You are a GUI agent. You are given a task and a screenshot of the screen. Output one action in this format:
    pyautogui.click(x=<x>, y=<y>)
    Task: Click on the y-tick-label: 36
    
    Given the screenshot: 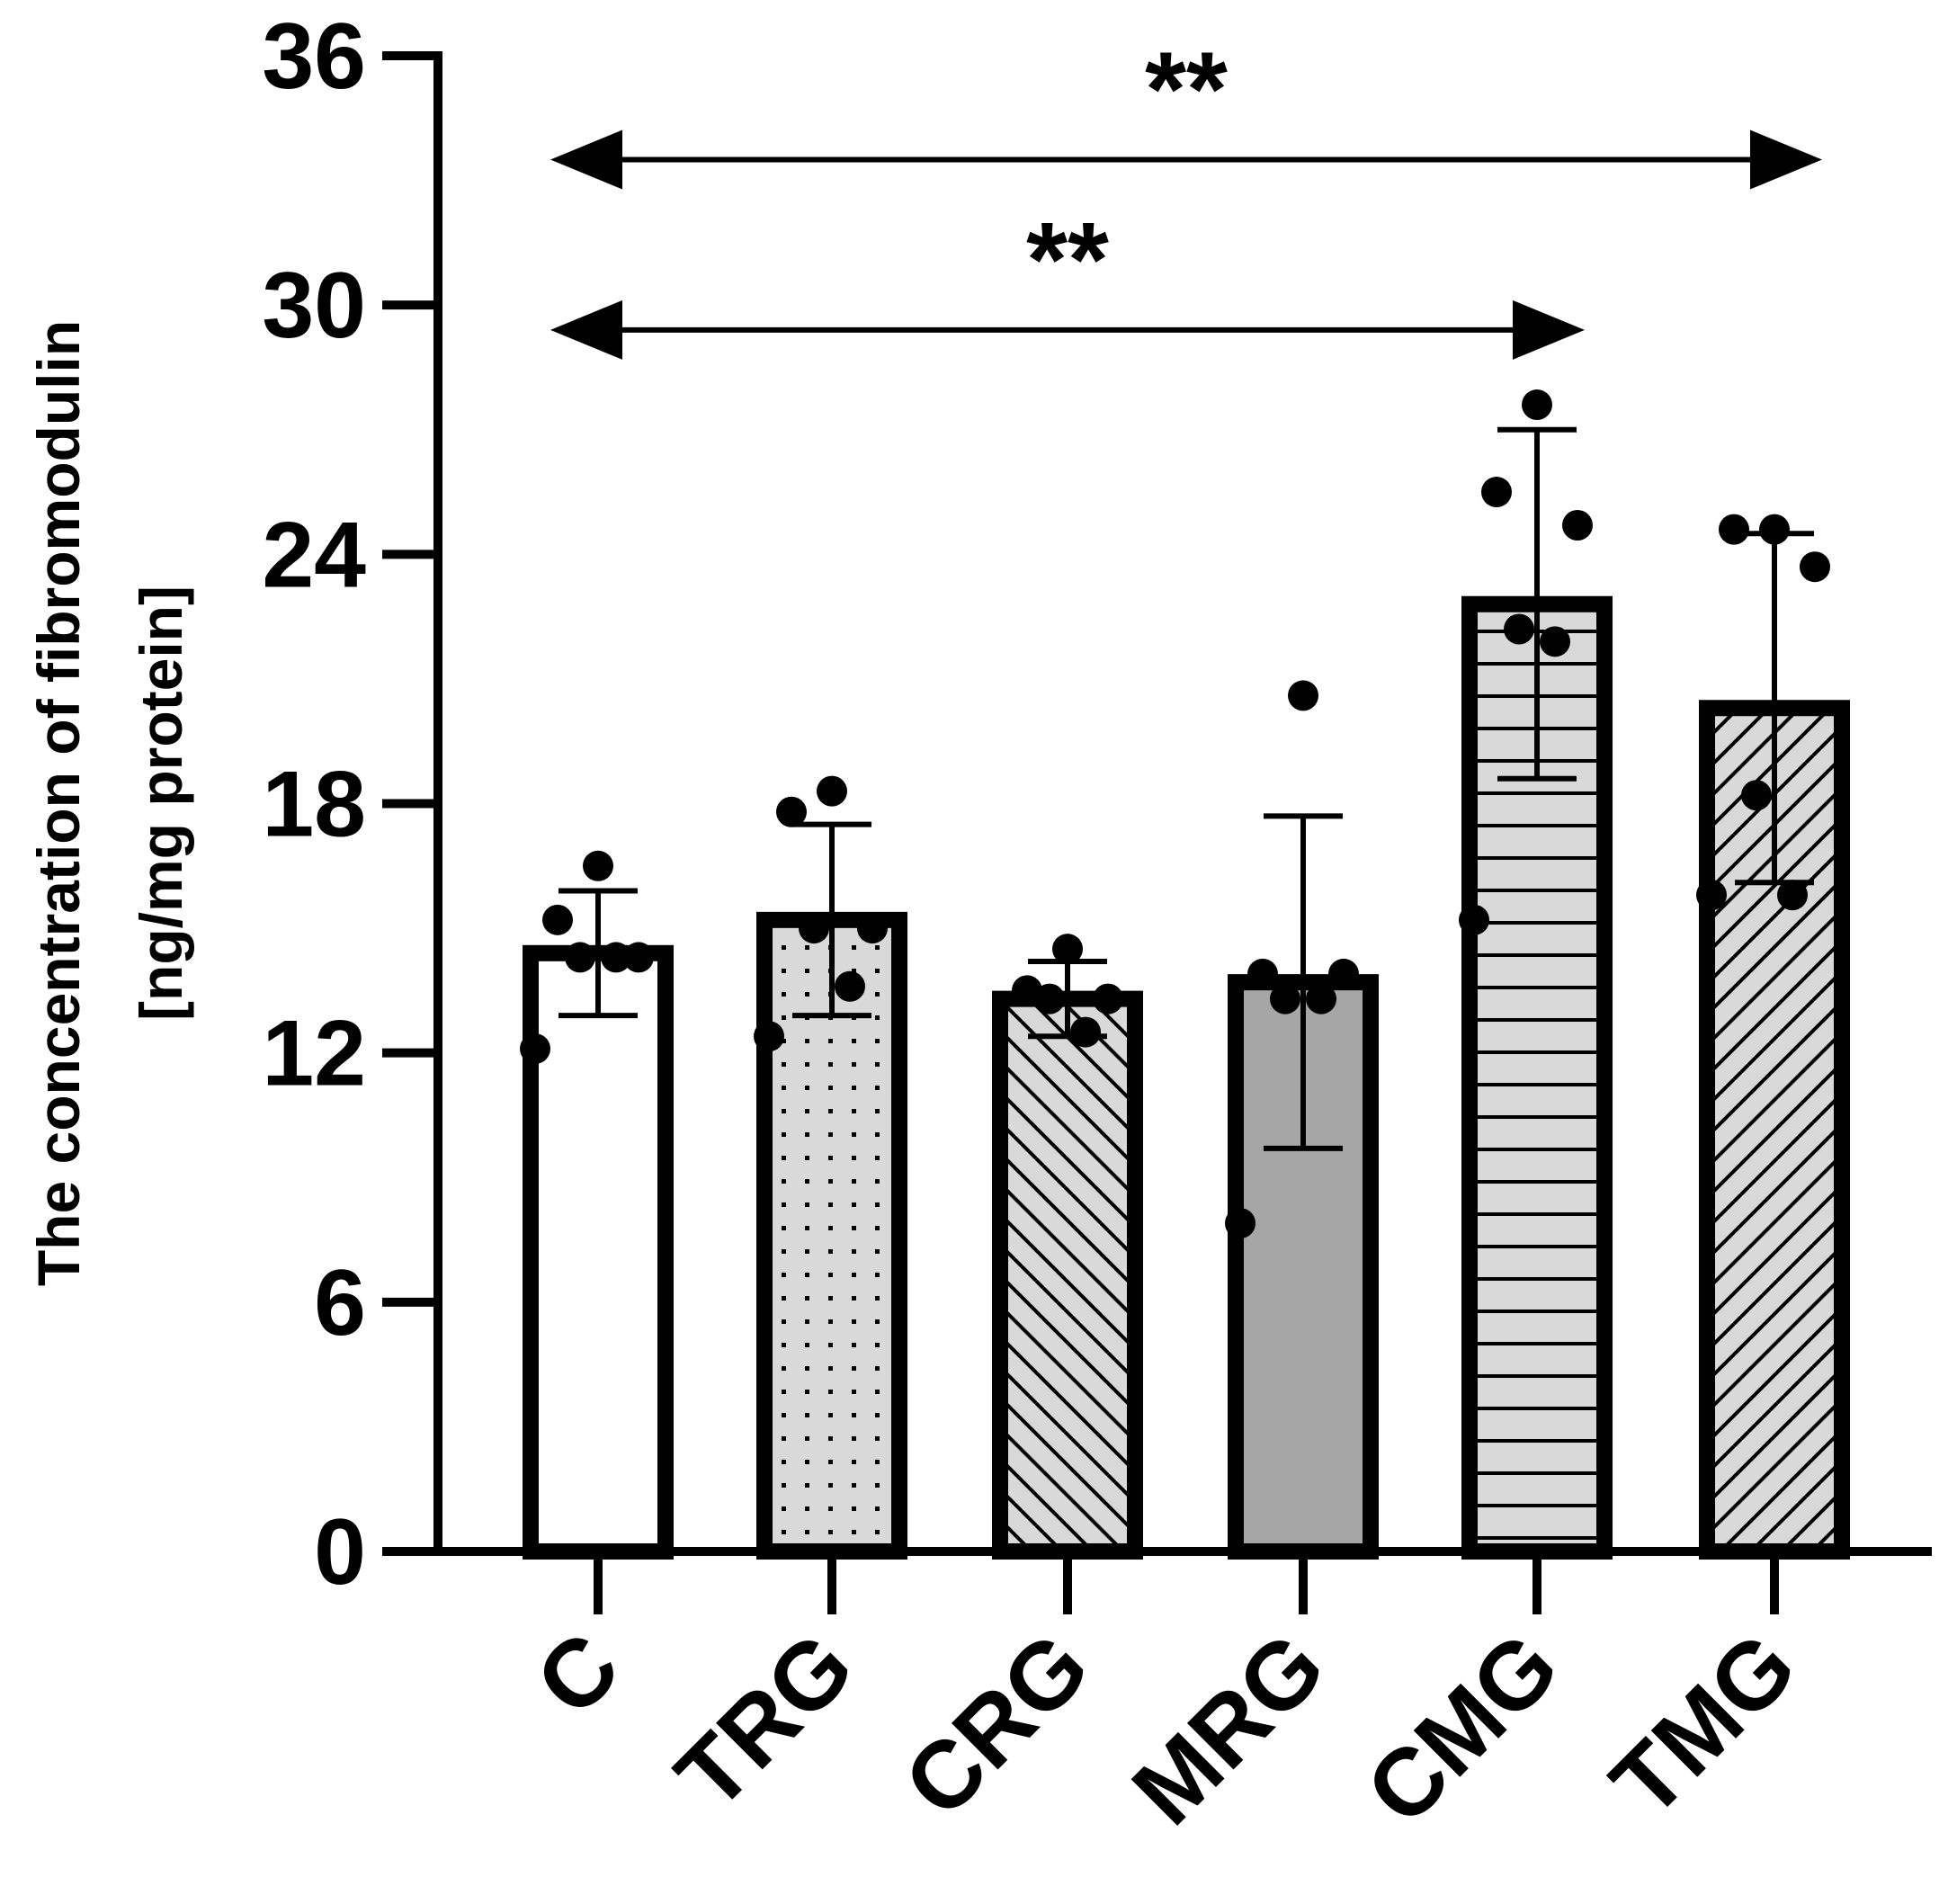 What is the action you would take?
    pyautogui.click(x=314, y=56)
    